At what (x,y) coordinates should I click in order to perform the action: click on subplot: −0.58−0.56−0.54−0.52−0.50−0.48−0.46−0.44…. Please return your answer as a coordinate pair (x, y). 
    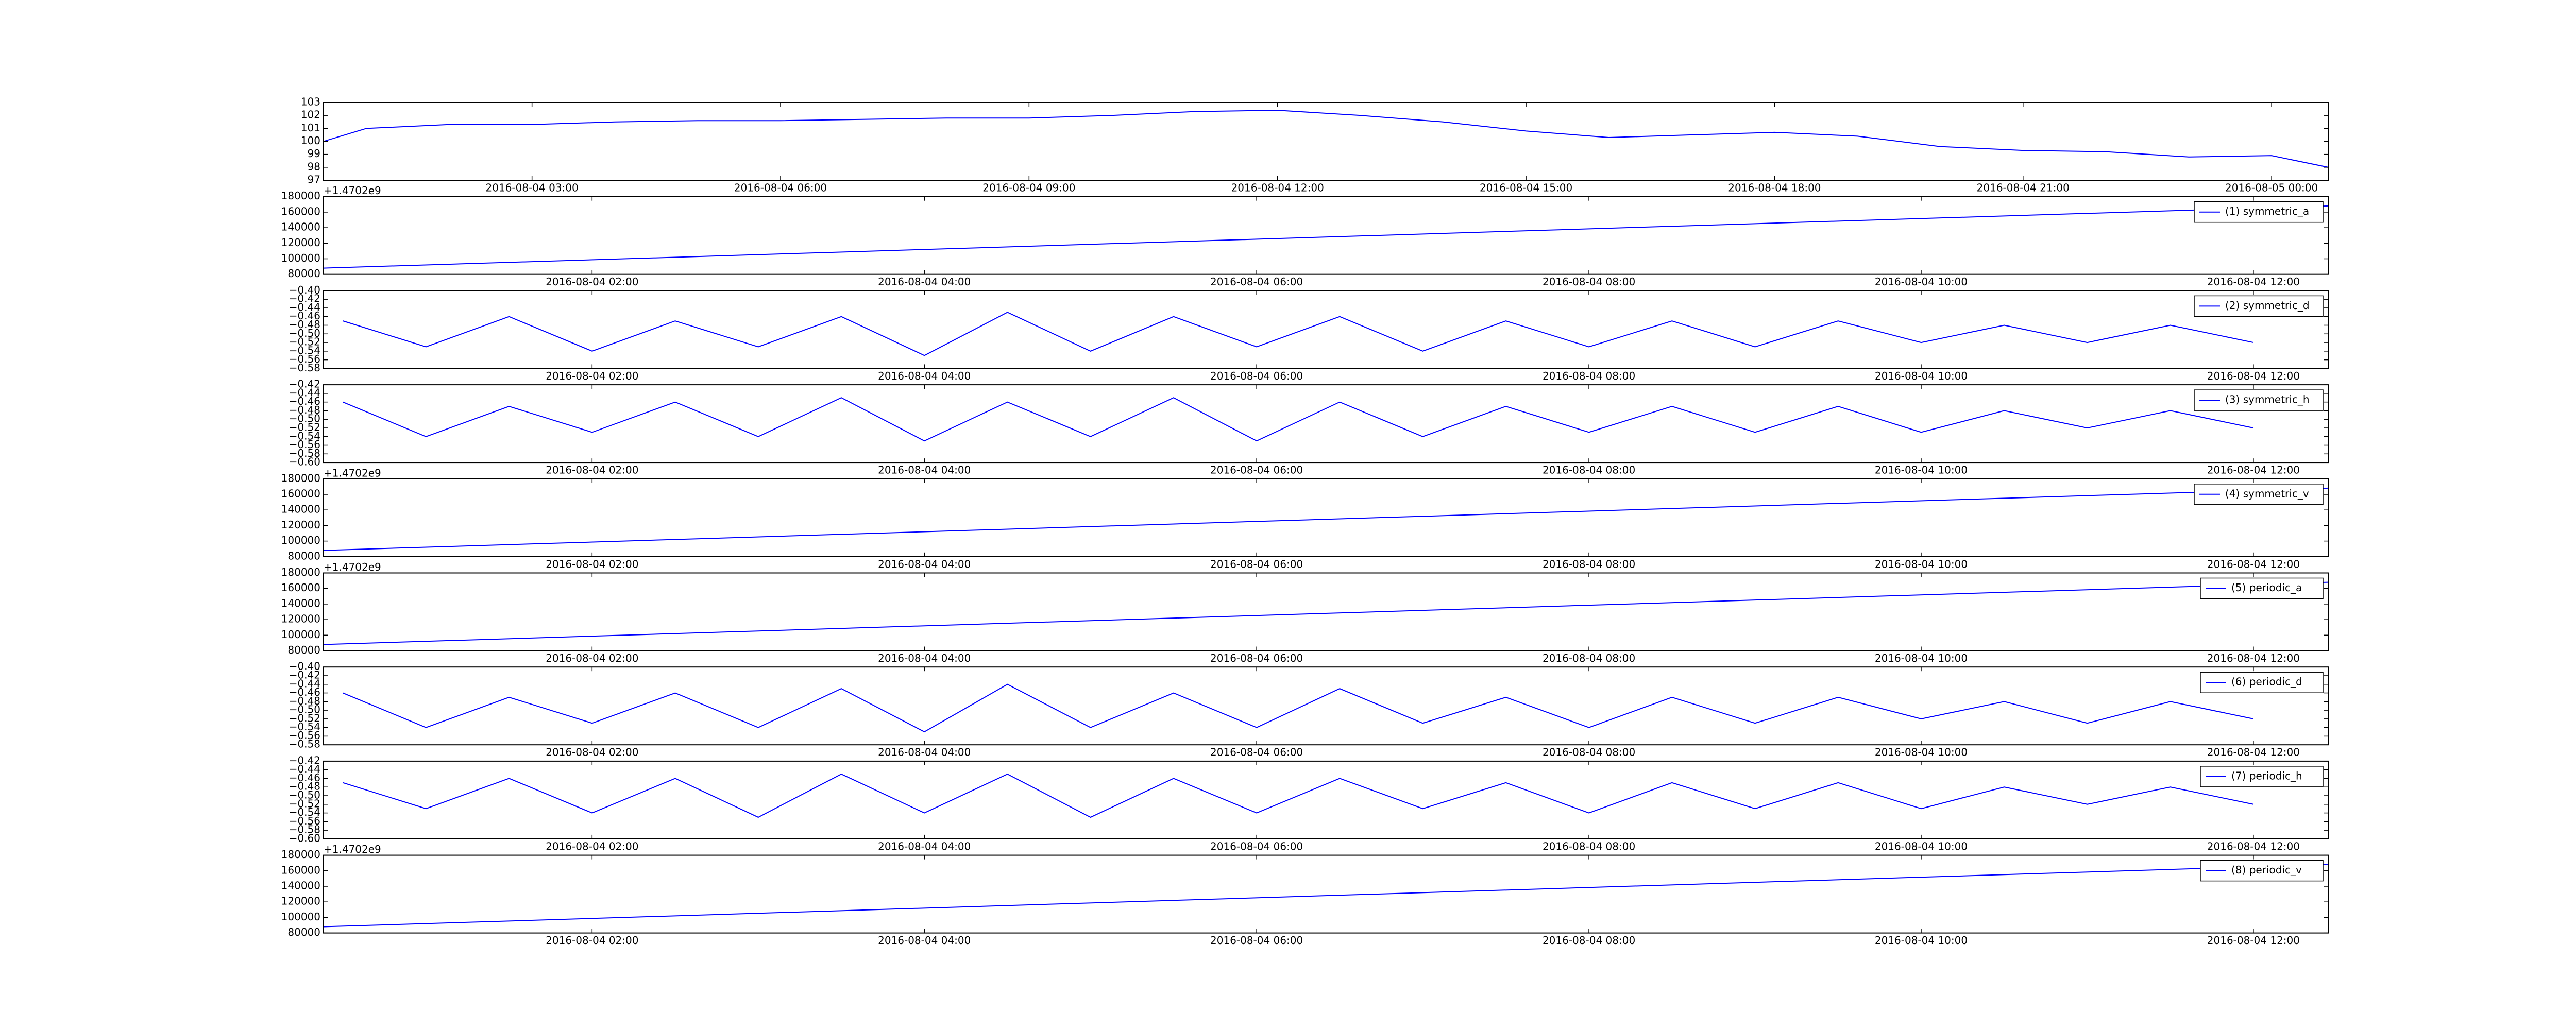
    Looking at the image, I should click on (1309, 709).